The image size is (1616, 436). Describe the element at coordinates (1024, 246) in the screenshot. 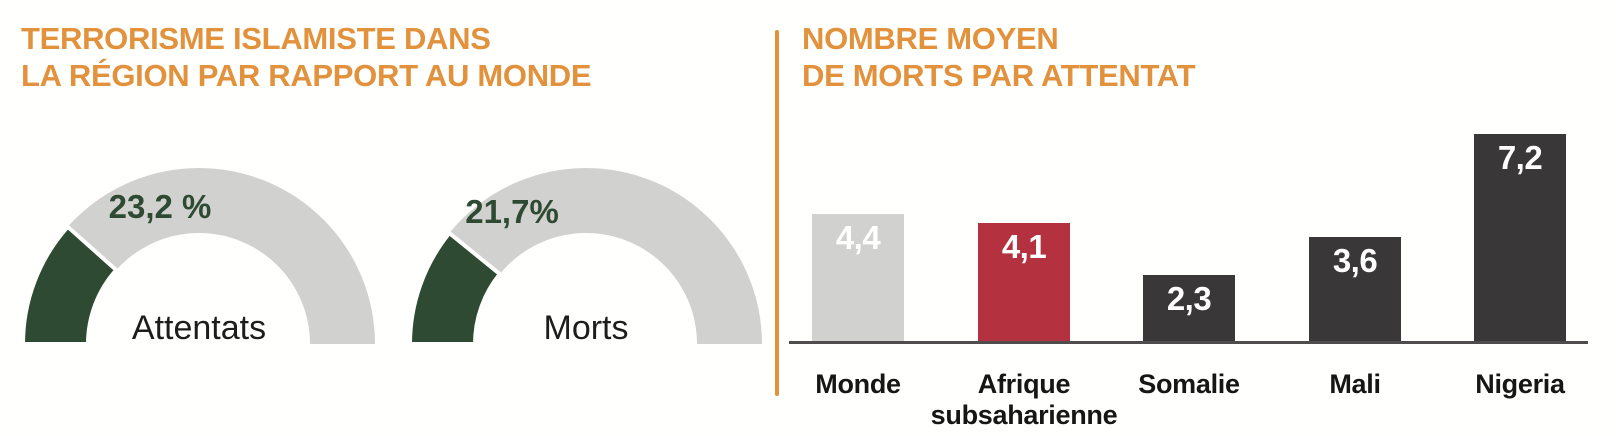

I see `bar-value-afrique-subsaharienne: 4,1` at that location.